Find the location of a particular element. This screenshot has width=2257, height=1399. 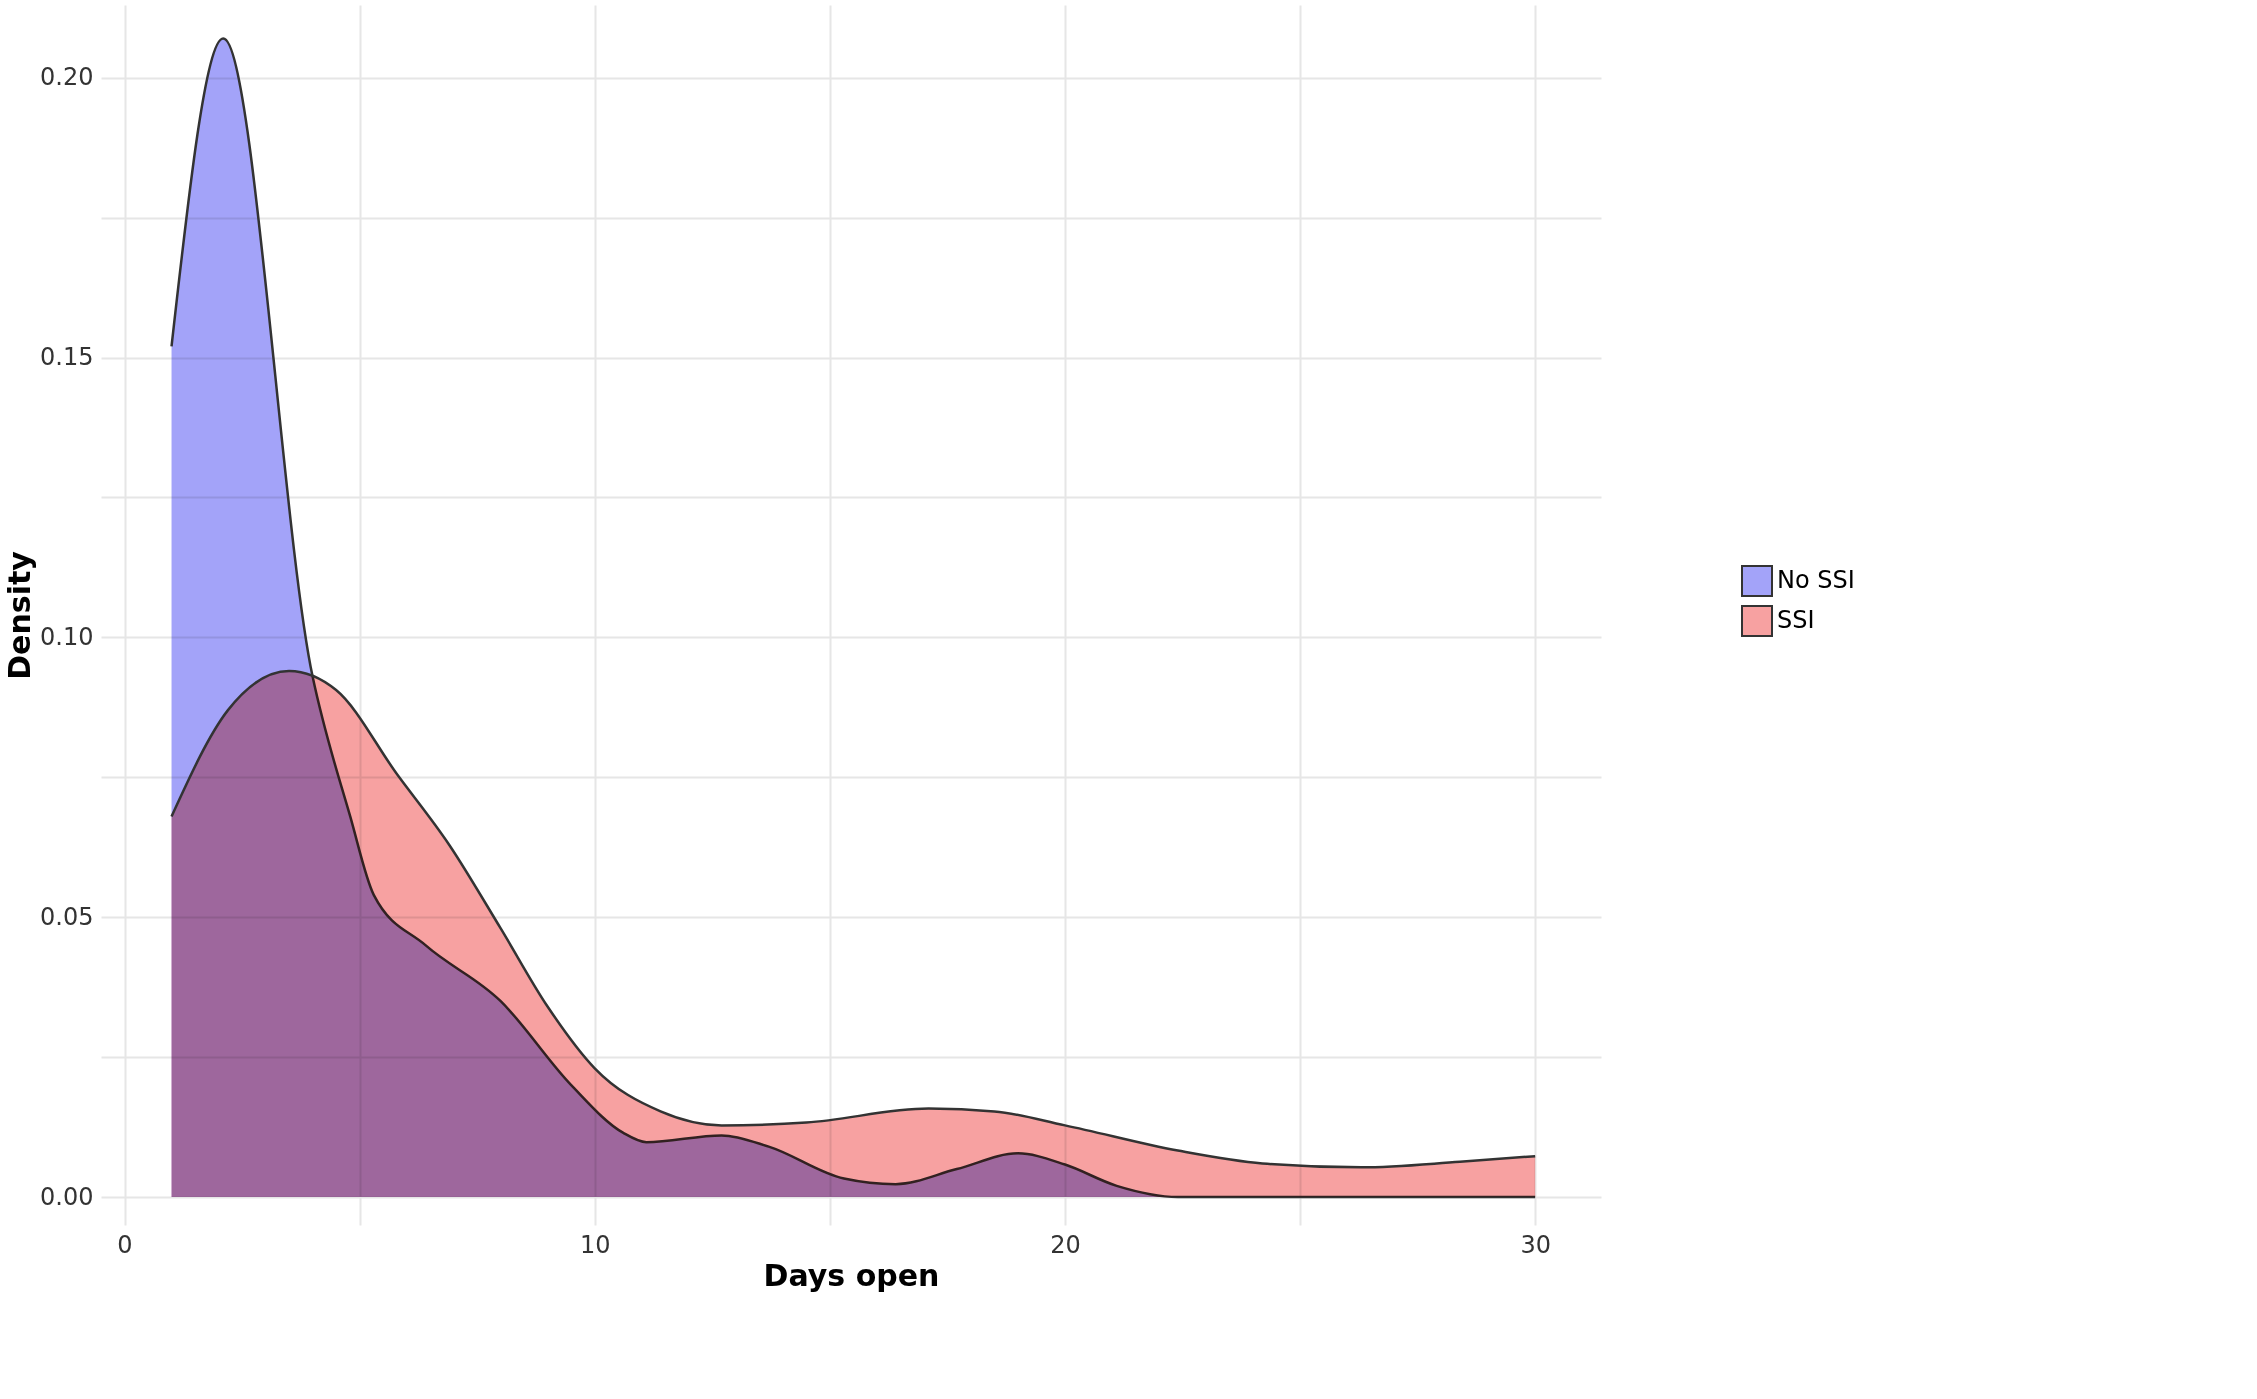

x-tick-label: 30 is located at coordinates (1535, 1244).